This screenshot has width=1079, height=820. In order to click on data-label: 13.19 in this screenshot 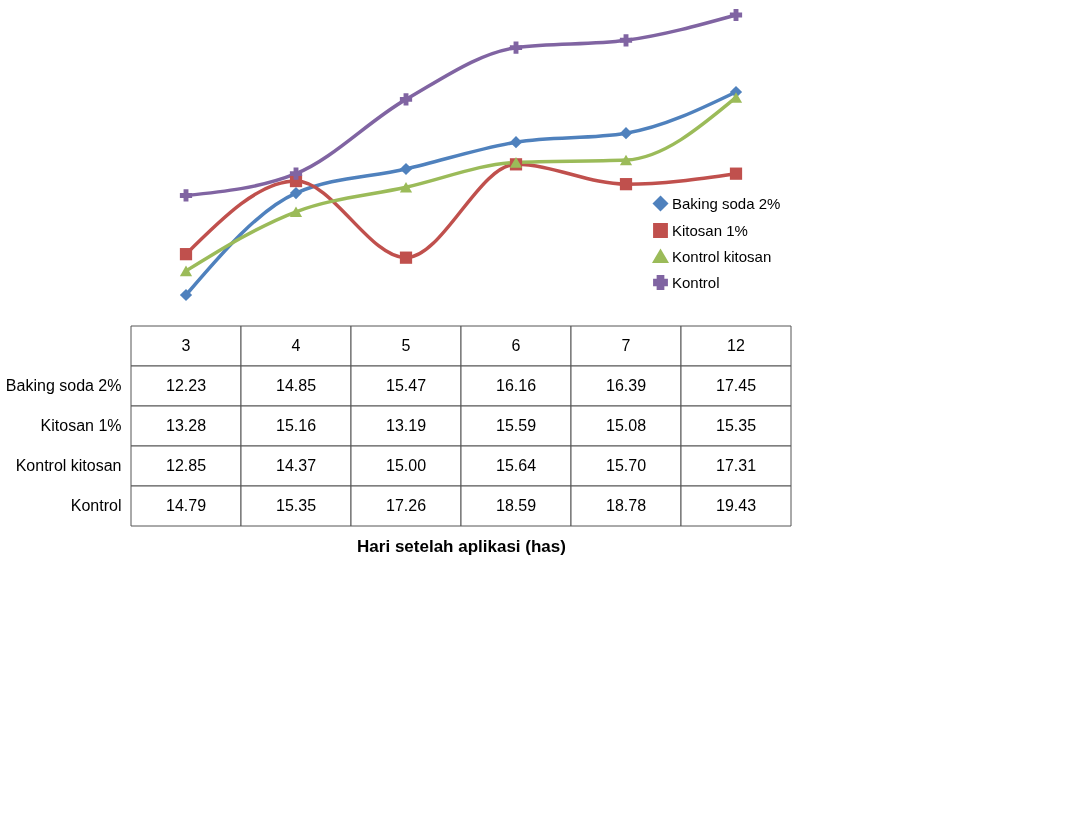, I will do `click(406, 425)`.